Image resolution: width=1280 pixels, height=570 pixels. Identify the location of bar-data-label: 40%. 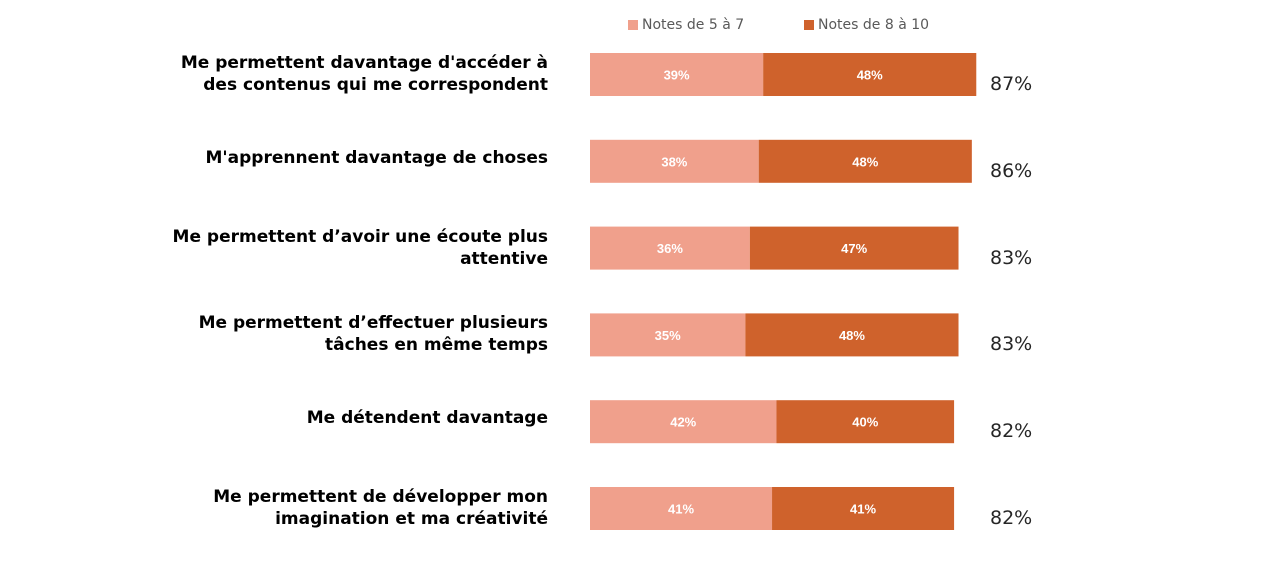
(865, 422).